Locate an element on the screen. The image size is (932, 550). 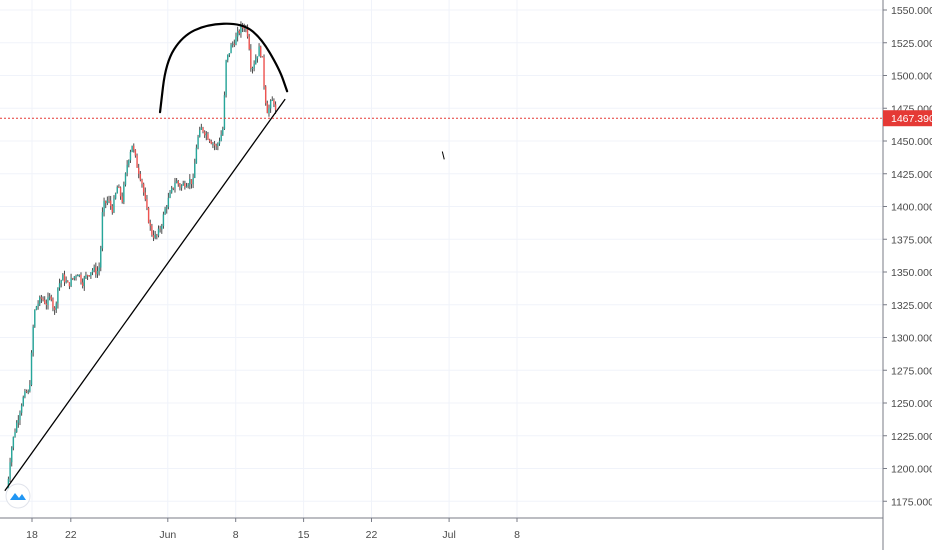
y-tick-label: 1525.000 is located at coordinates (911, 44).